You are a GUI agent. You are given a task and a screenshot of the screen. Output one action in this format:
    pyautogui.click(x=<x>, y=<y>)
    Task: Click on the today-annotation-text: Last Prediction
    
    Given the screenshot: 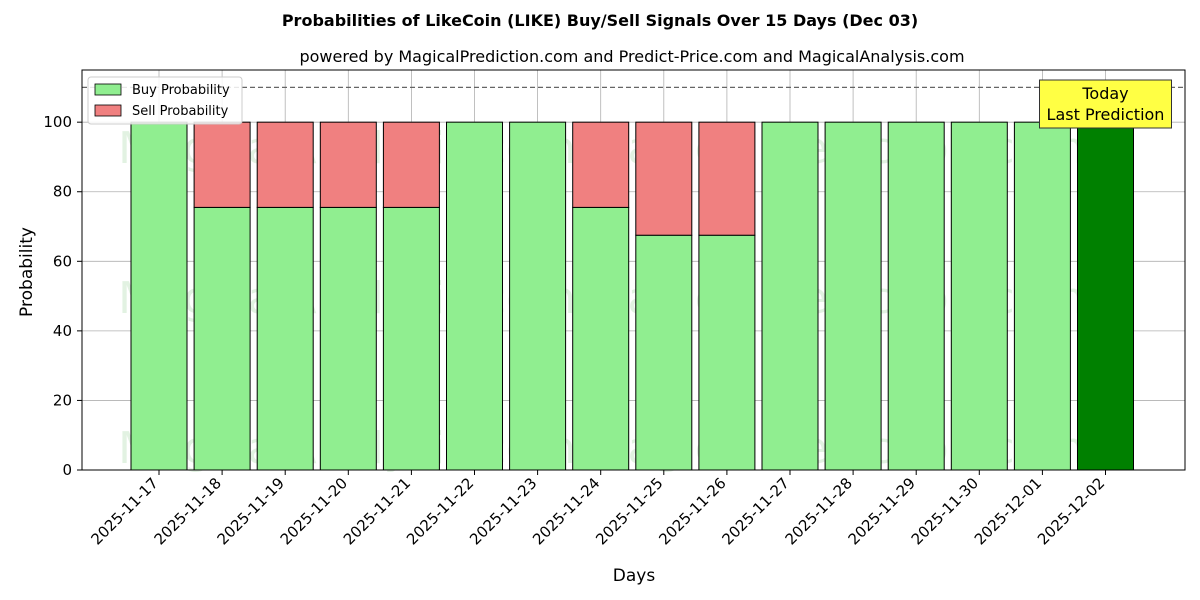 What is the action you would take?
    pyautogui.click(x=1106, y=114)
    